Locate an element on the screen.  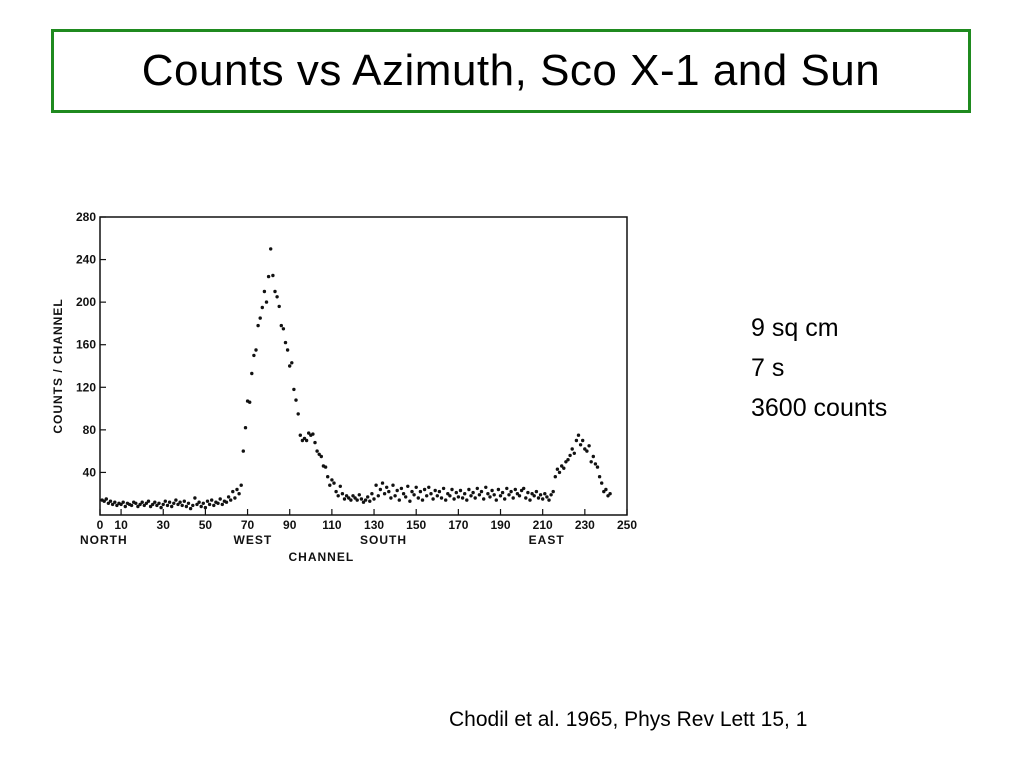
direction-label: WEST is located at coordinates (253, 540).